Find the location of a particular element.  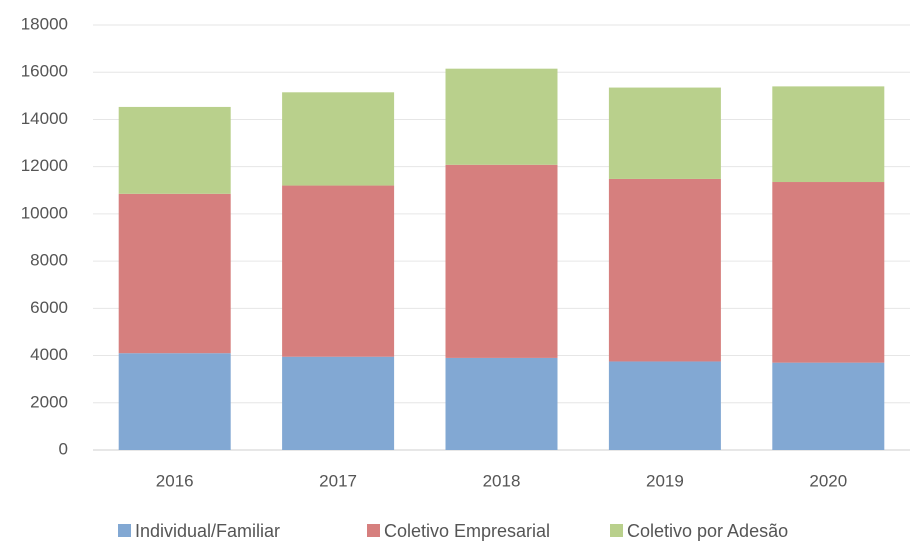

legend-label: Individual/Familiar is located at coordinates (207, 531).